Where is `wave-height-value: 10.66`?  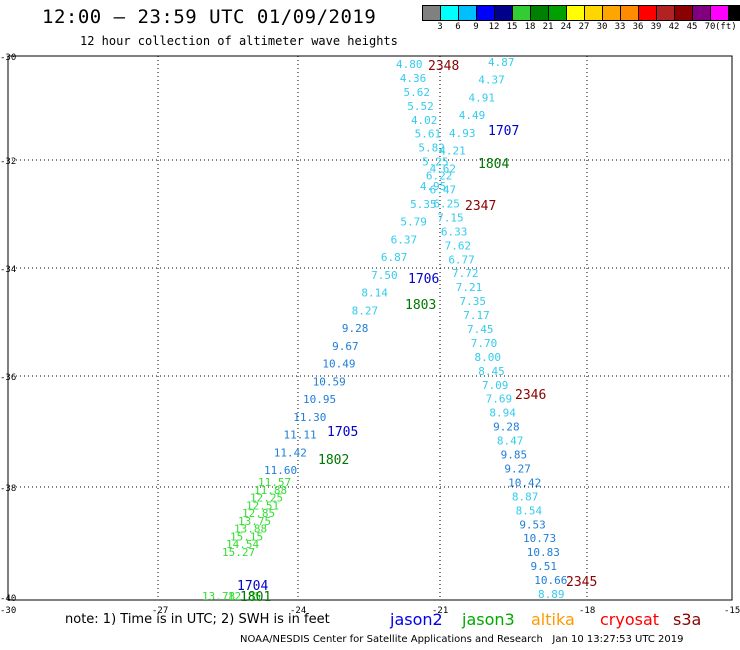
wave-height-value: 10.66 is located at coordinates (550, 580).